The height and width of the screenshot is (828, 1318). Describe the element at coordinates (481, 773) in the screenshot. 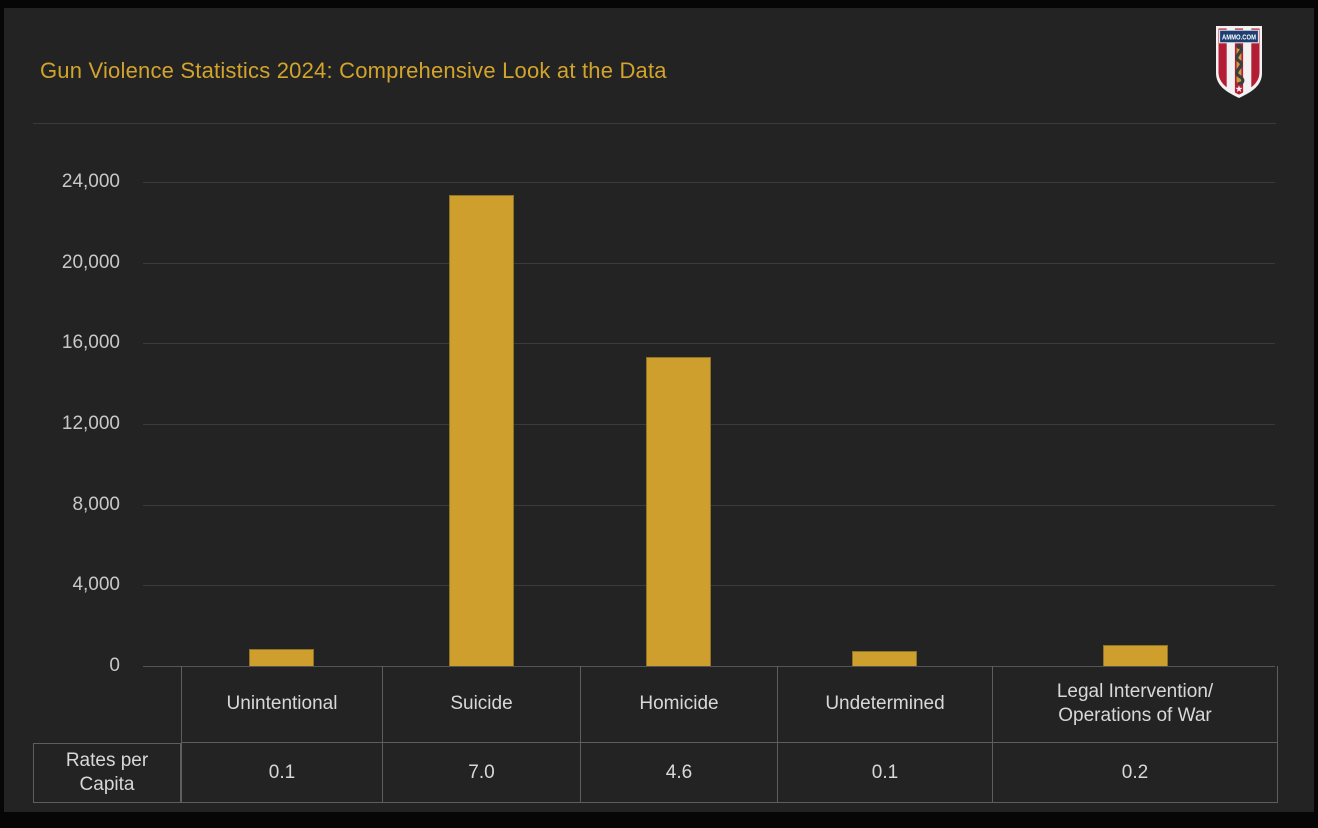

I see `rate-value-suicide: 7.0` at that location.